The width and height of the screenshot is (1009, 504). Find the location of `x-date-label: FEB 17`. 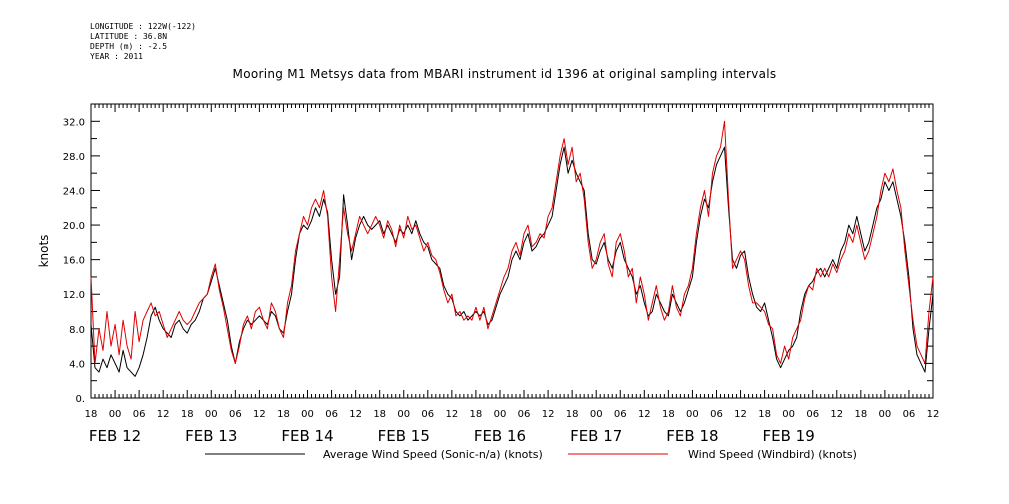

x-date-label: FEB 17 is located at coordinates (596, 436).